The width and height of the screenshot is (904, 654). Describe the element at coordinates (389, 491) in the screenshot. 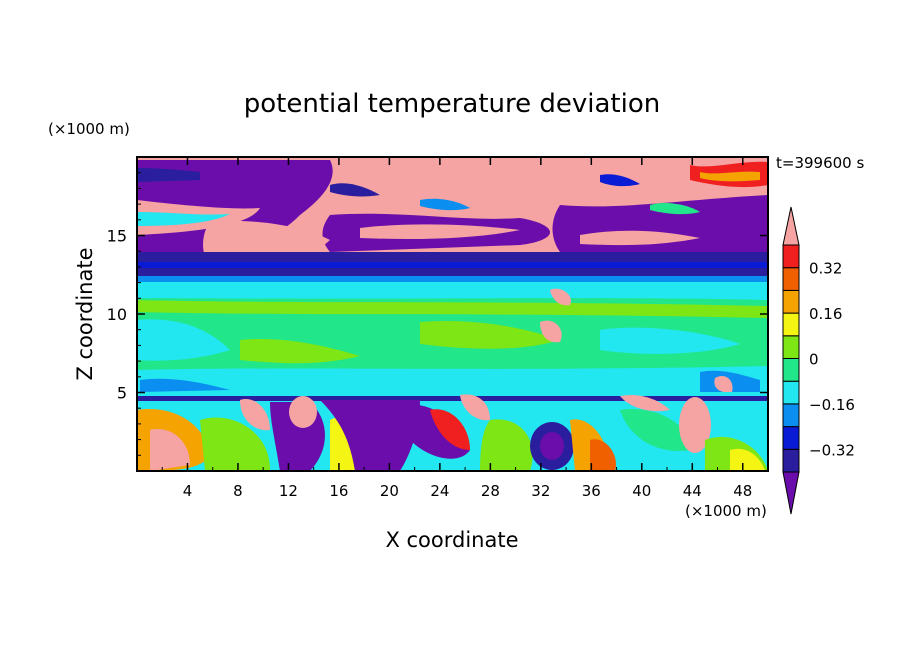

I see `x-tick-label: 20` at that location.